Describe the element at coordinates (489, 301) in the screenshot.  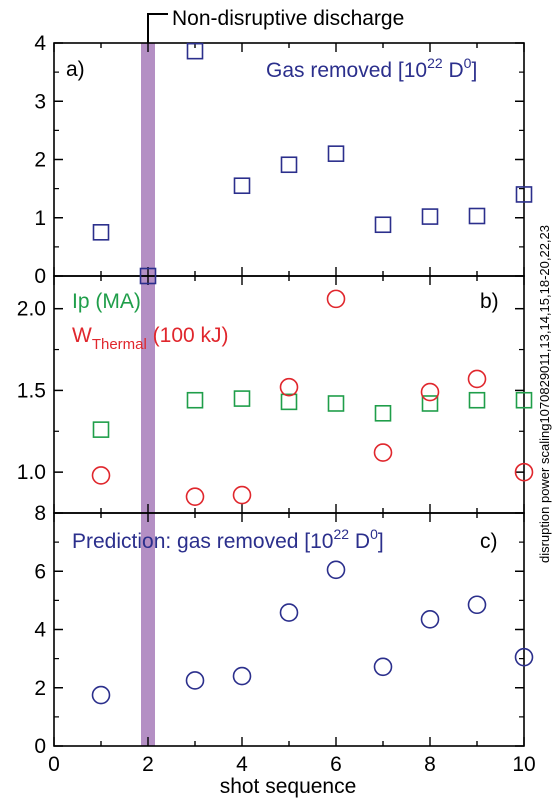
I see `panel-b-tag: b)` at that location.